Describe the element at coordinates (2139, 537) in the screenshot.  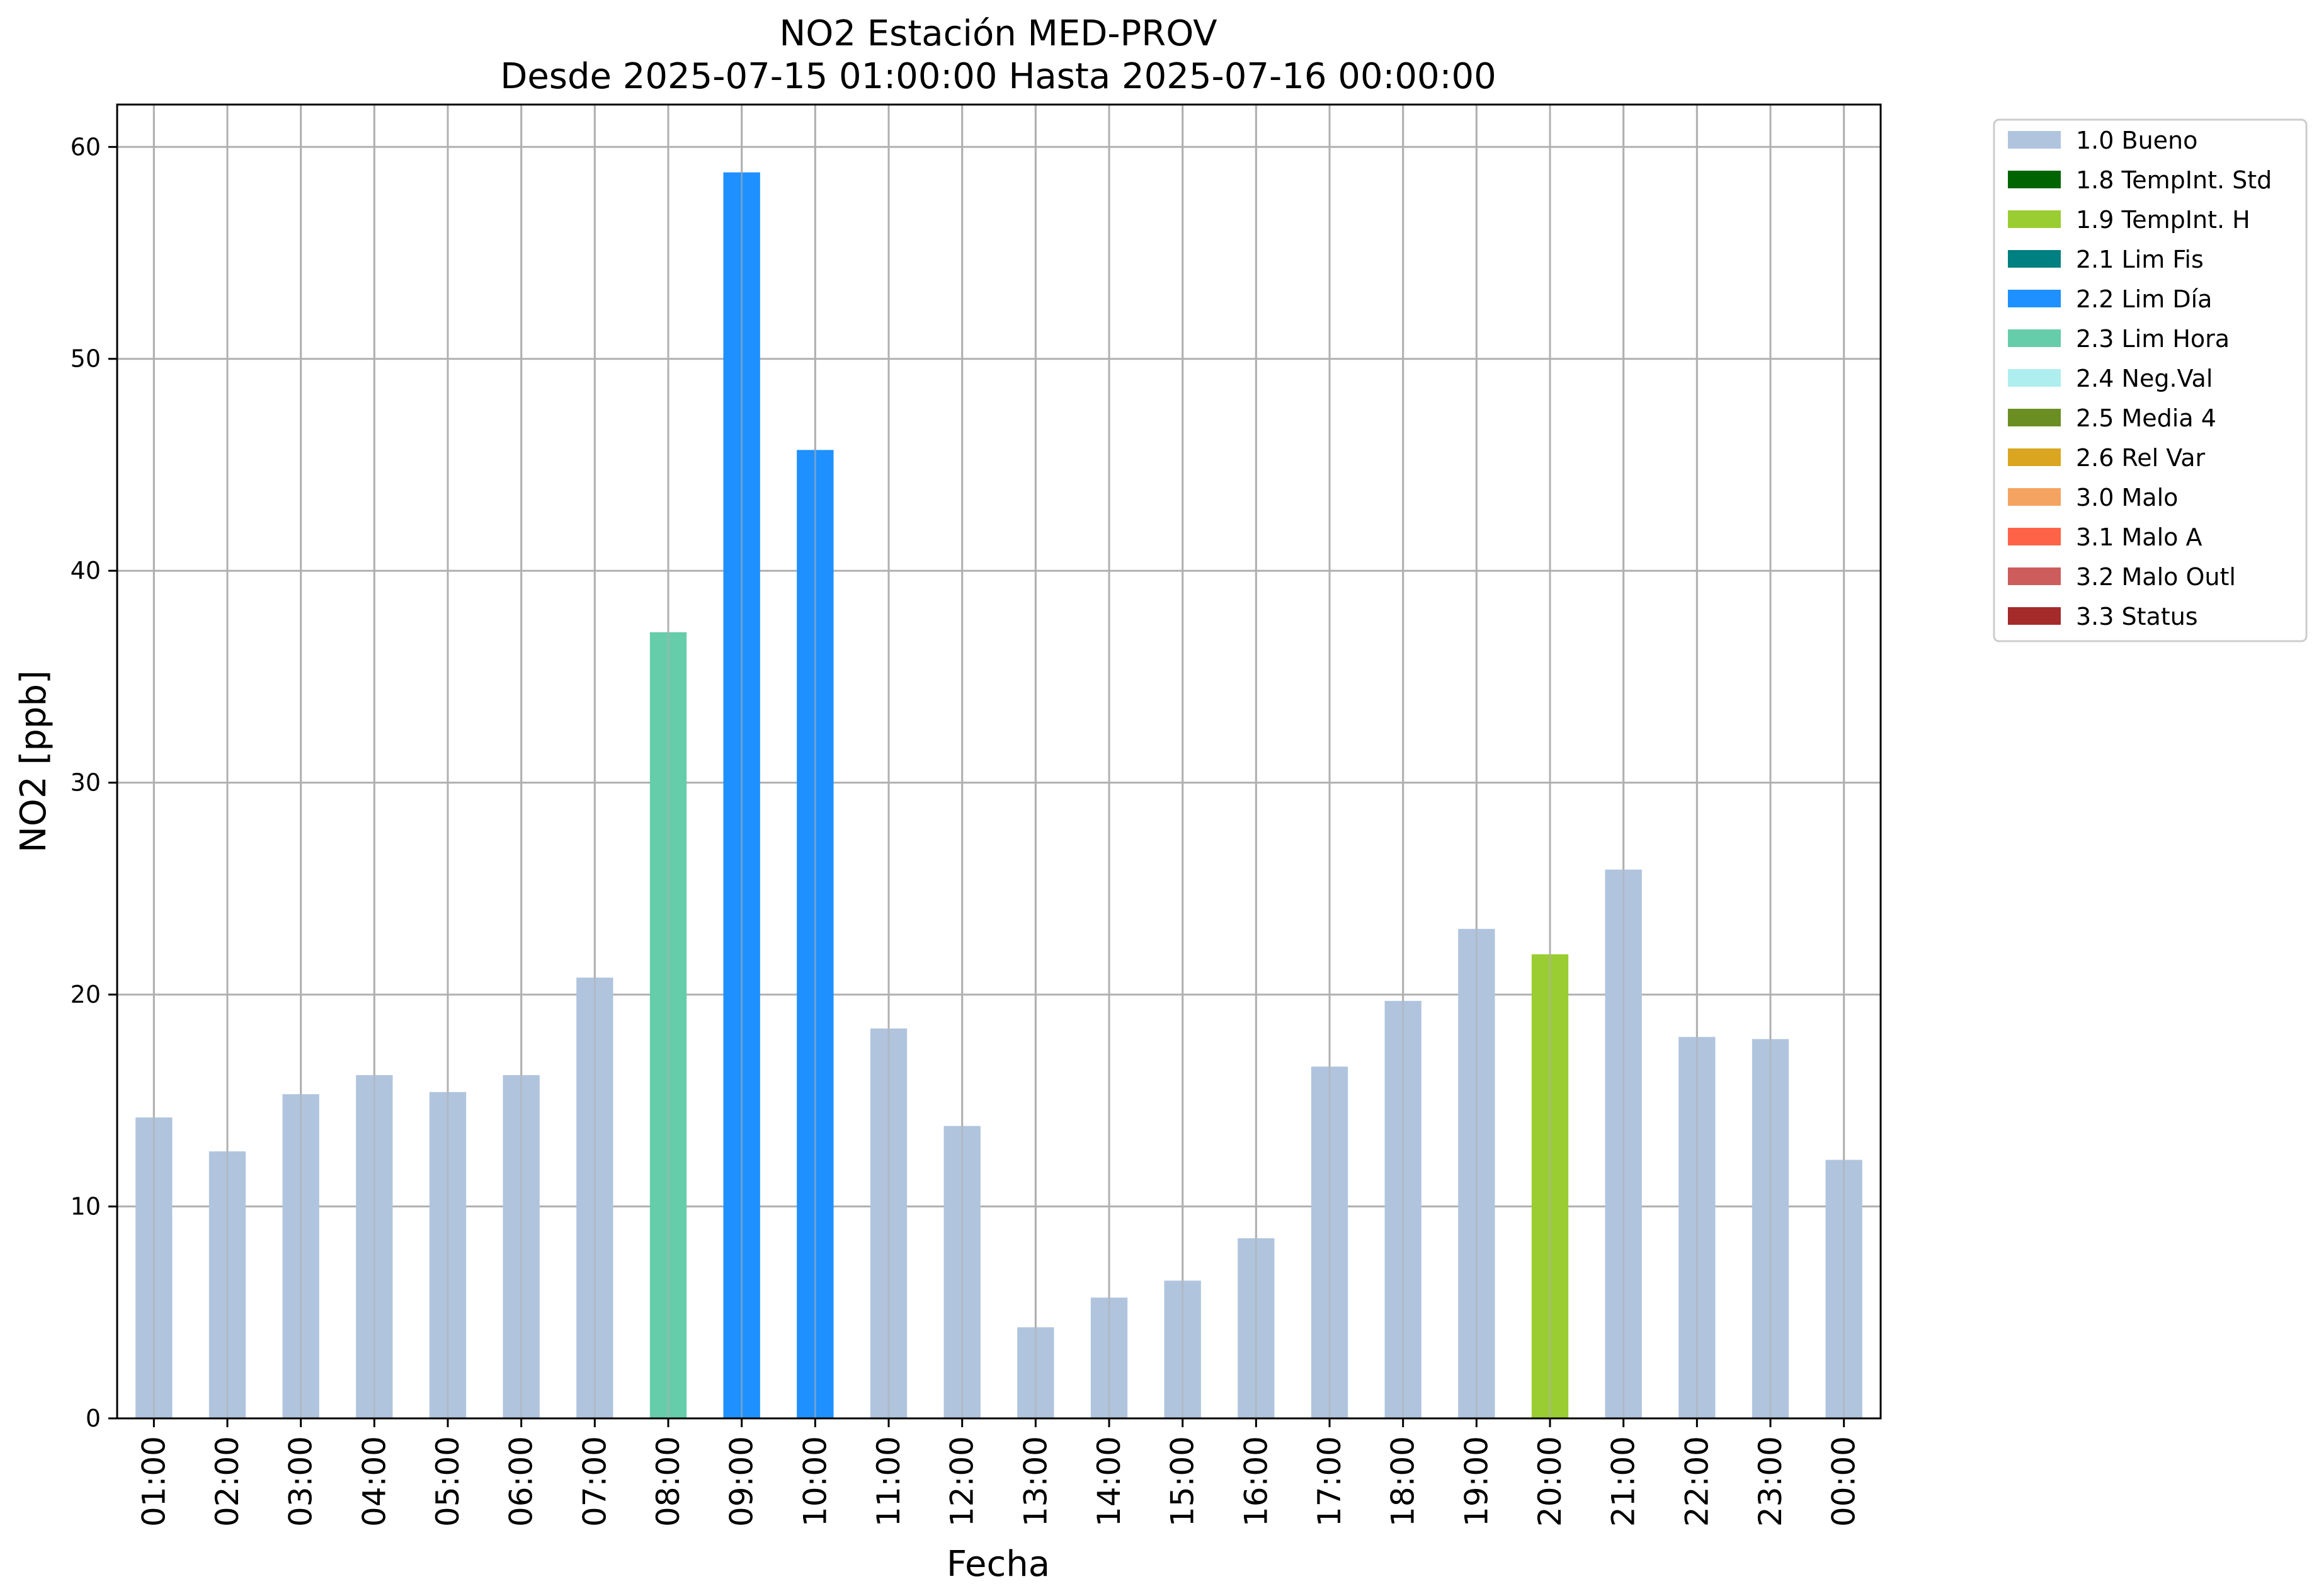
I see `legend-label: 3.1 Malo A` at that location.